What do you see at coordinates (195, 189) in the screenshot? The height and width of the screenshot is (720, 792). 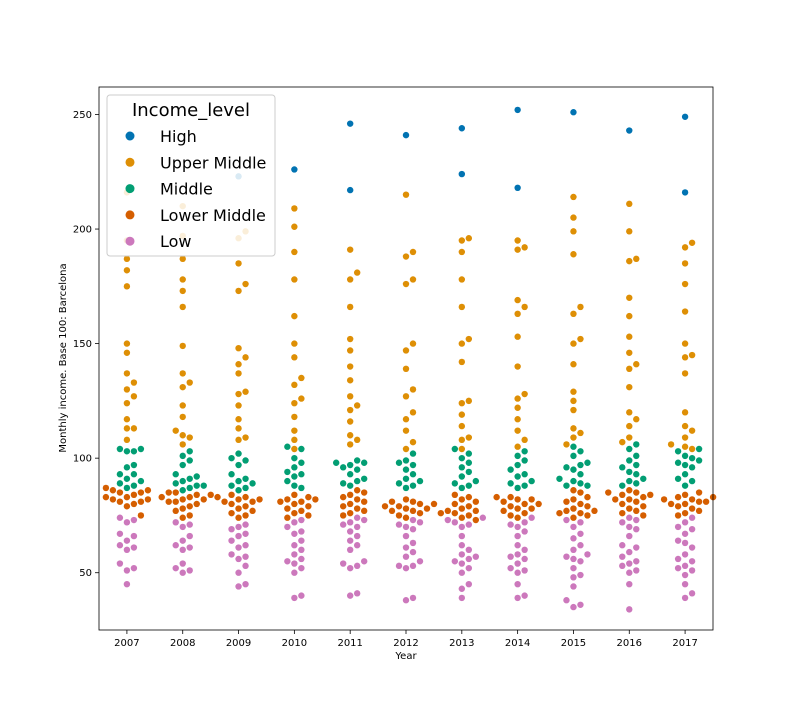 I see `legend-items: High Upper Middle Middle Lower Middle Low` at bounding box center [195, 189].